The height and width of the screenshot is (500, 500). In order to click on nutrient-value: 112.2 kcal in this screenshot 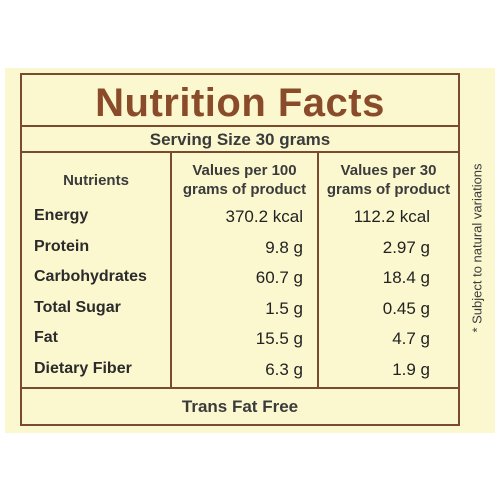, I will do `click(391, 216)`.